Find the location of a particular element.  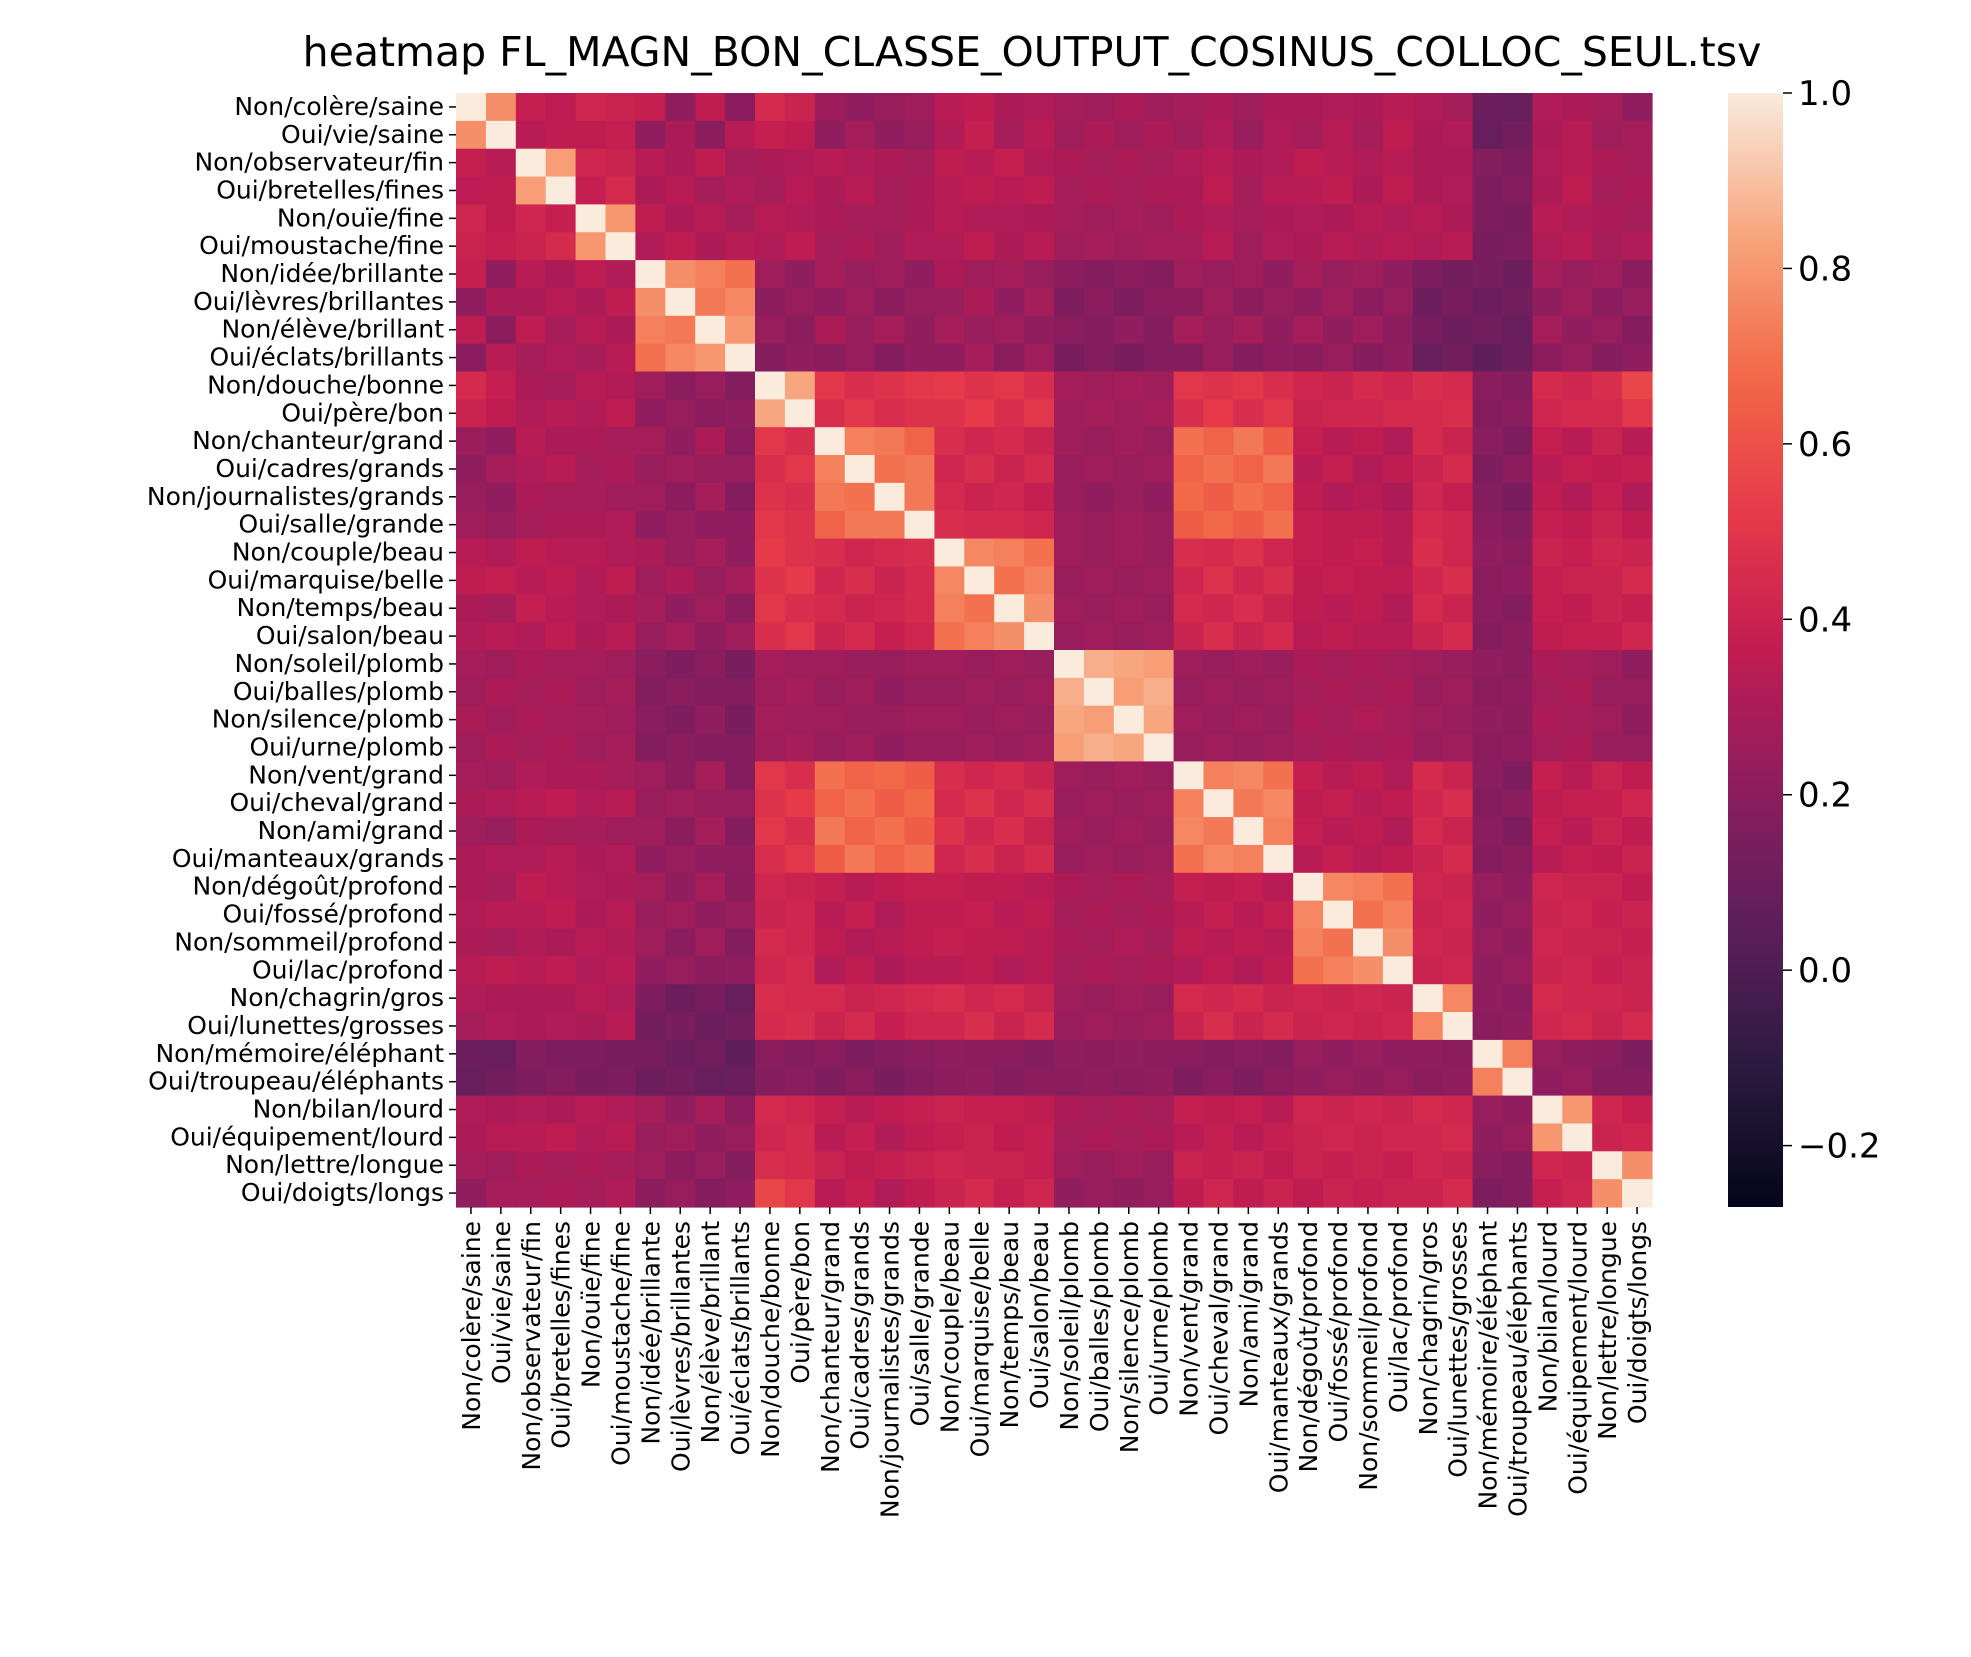

x-tick-label: Oui/moustache/fine is located at coordinates (620, 1343).